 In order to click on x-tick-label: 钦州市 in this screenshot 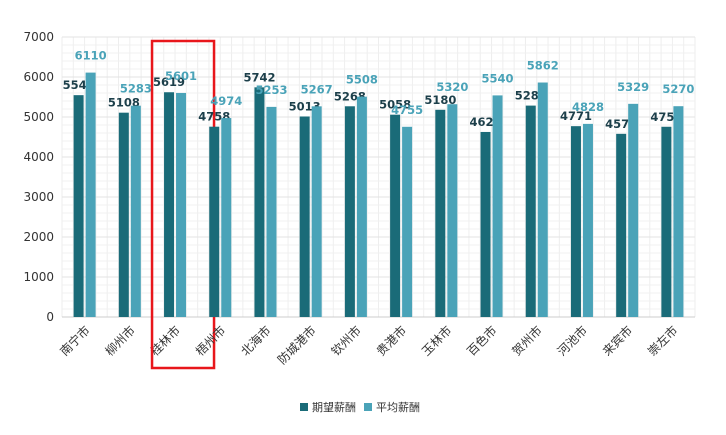, I will do `click(346, 341)`.